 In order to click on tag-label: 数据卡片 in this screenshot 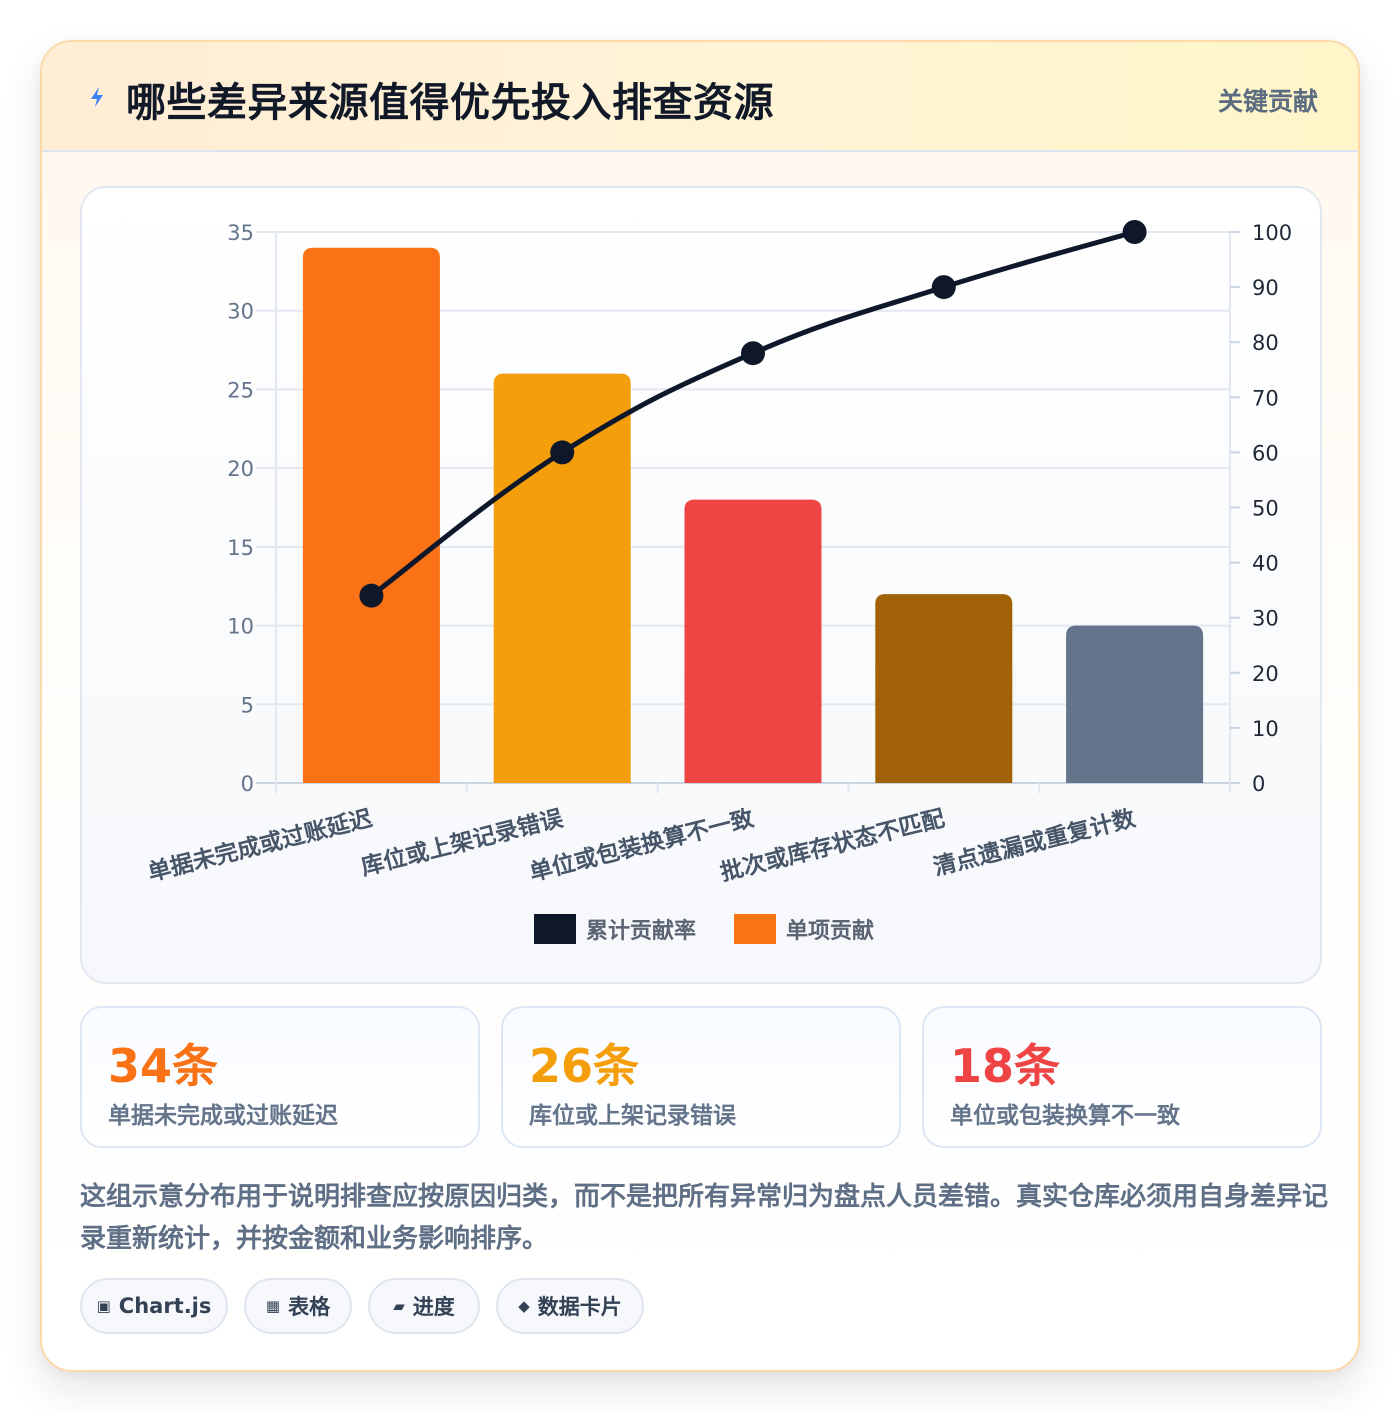, I will do `click(579, 1307)`.